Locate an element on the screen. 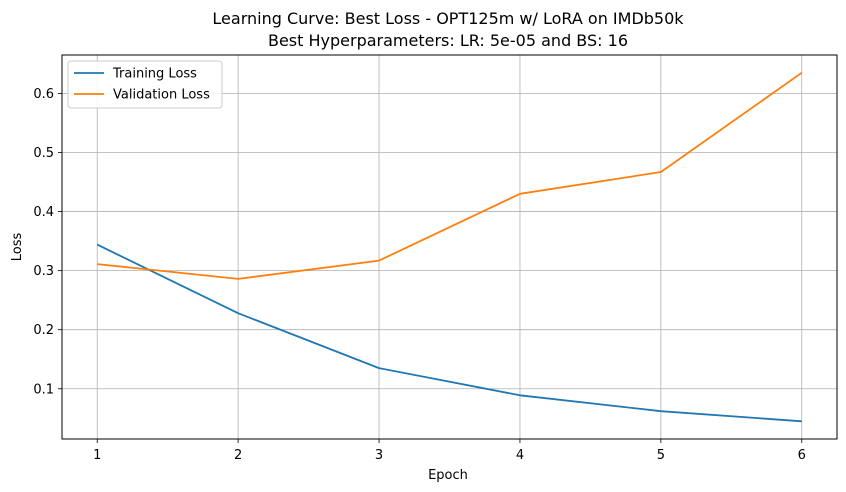 The height and width of the screenshot is (492, 846). x-tick-label: 2 is located at coordinates (238, 455).